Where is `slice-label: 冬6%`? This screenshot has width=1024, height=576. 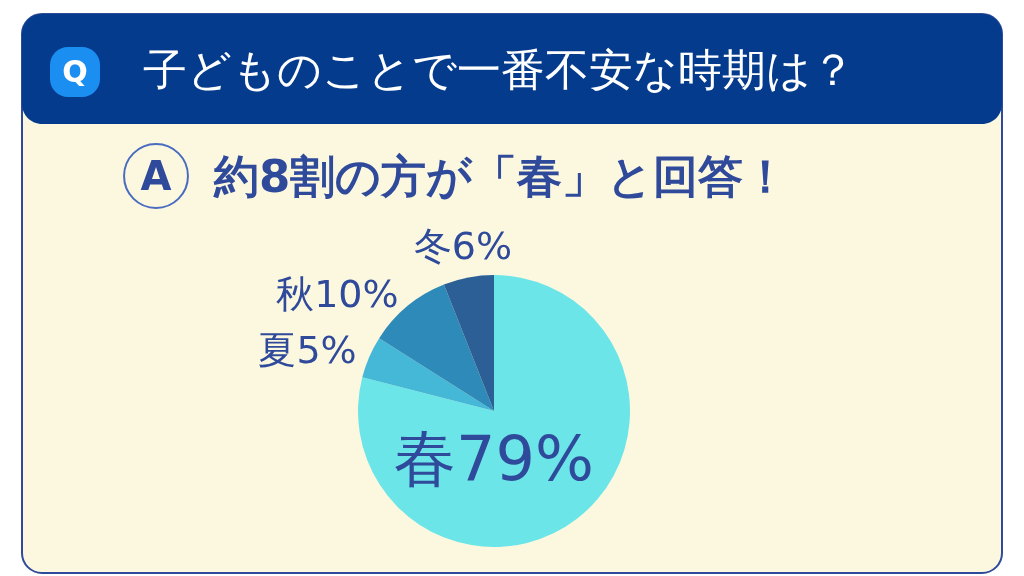
slice-label: 冬6% is located at coordinates (463, 246).